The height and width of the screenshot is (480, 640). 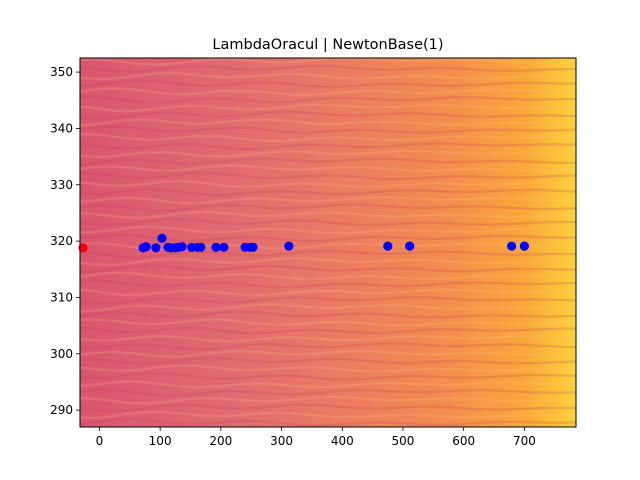 I want to click on y-tick-label: 350, so click(x=61, y=72).